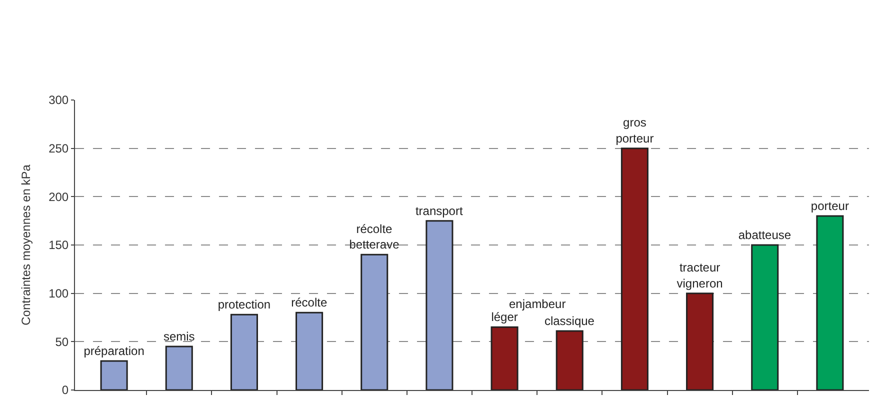 The height and width of the screenshot is (405, 879). Describe the element at coordinates (244, 305) in the screenshot. I see `x-tick-label: protection` at that location.